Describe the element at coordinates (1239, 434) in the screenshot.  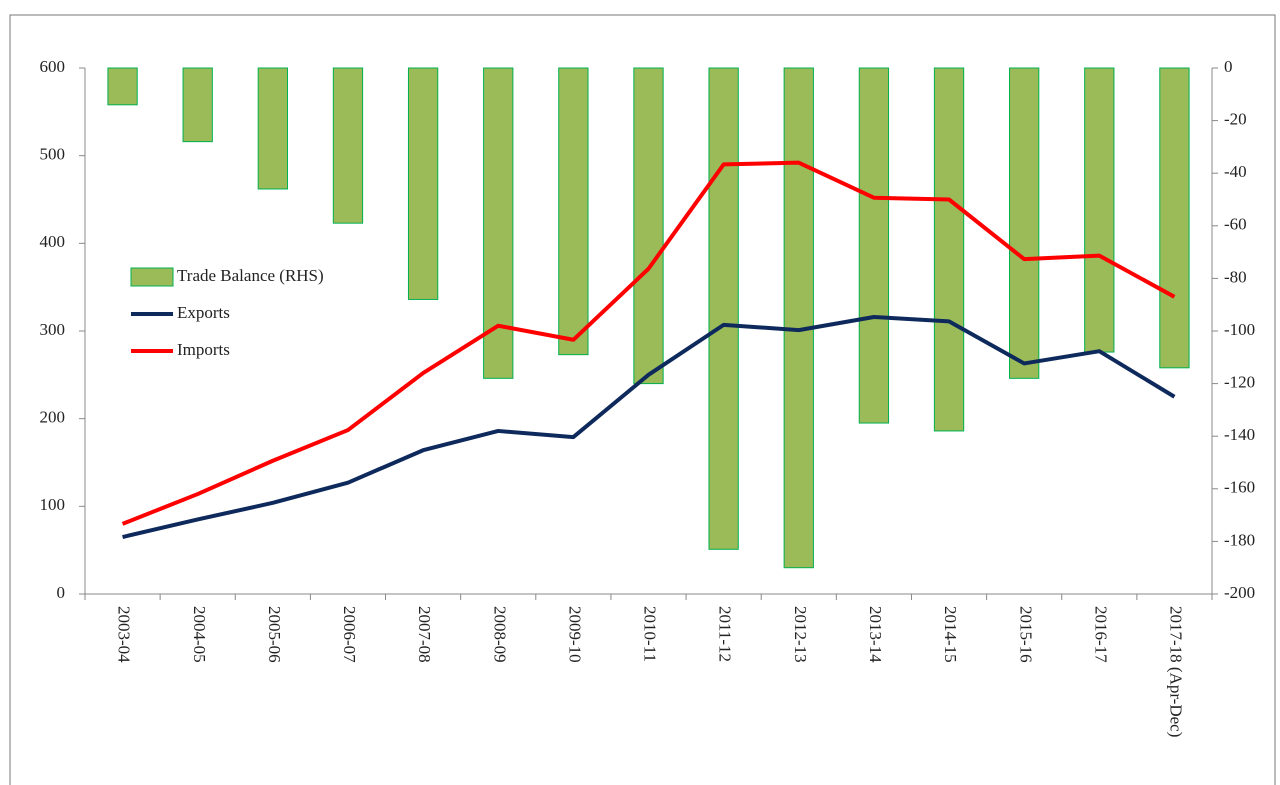
I see `y2-tick-label: -140` at that location.